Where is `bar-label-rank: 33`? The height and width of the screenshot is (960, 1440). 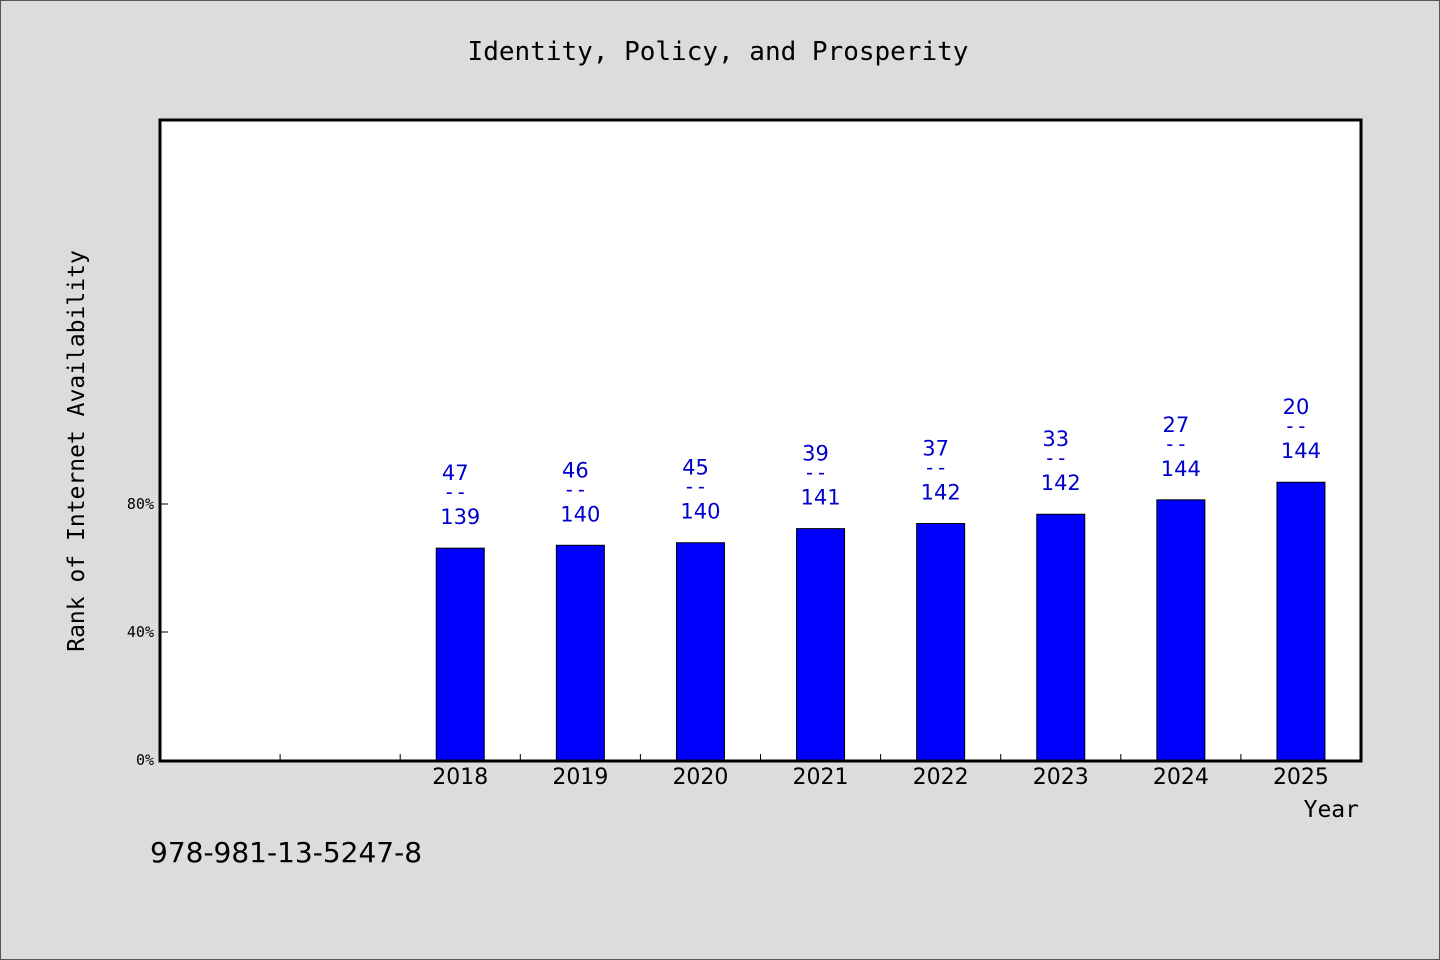
bar-label-rank: 33 is located at coordinates (1055, 439).